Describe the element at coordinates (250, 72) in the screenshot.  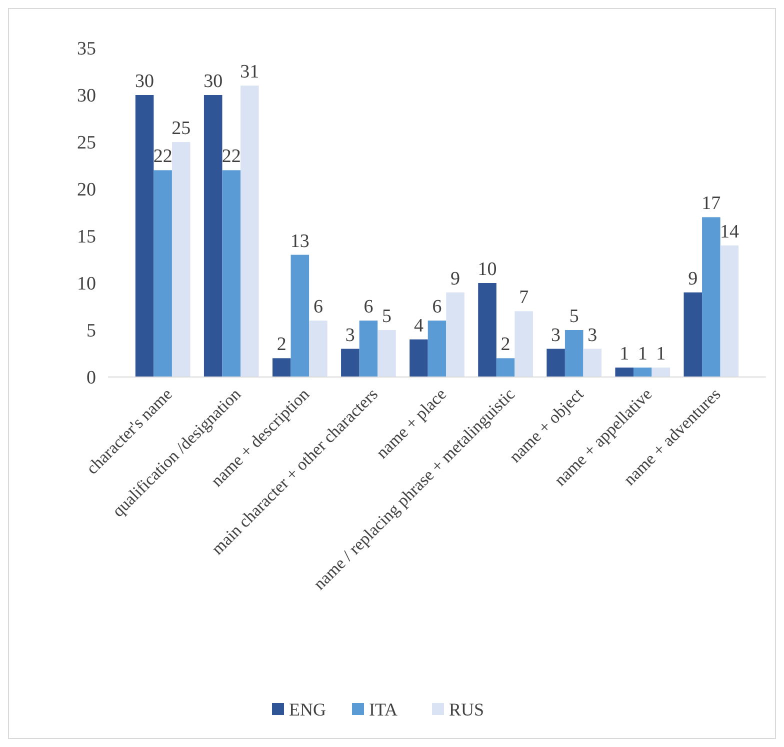
I see `data-label: 31` at that location.